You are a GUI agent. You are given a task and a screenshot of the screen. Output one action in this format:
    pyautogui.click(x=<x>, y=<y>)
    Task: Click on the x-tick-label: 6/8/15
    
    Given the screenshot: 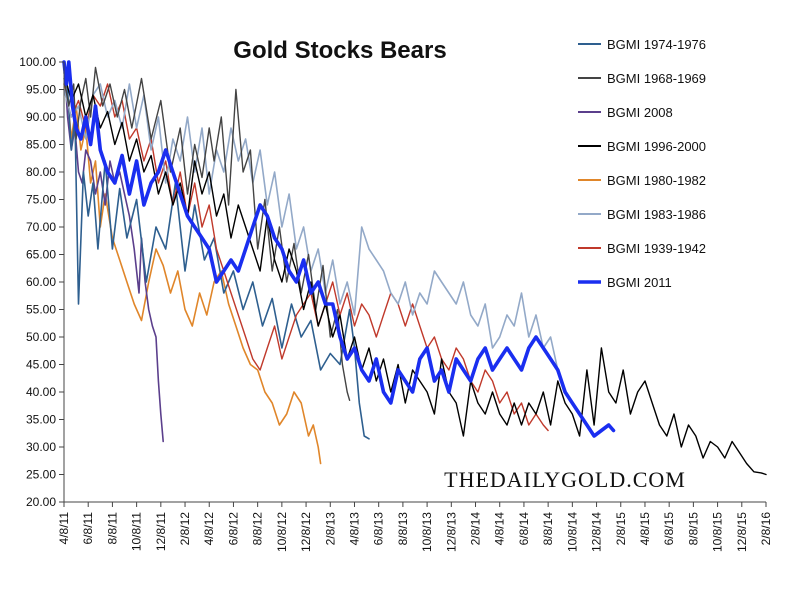 What is the action you would take?
    pyautogui.click(x=669, y=529)
    